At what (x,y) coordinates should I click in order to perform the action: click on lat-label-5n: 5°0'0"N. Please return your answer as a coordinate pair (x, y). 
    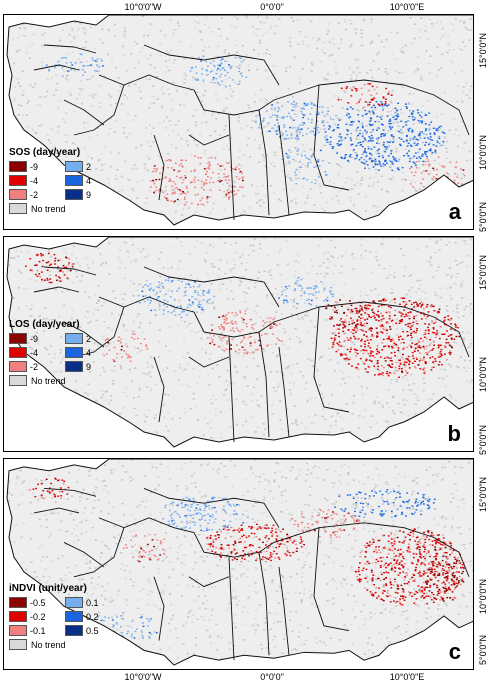
    Looking at the image, I should click on (483, 649).